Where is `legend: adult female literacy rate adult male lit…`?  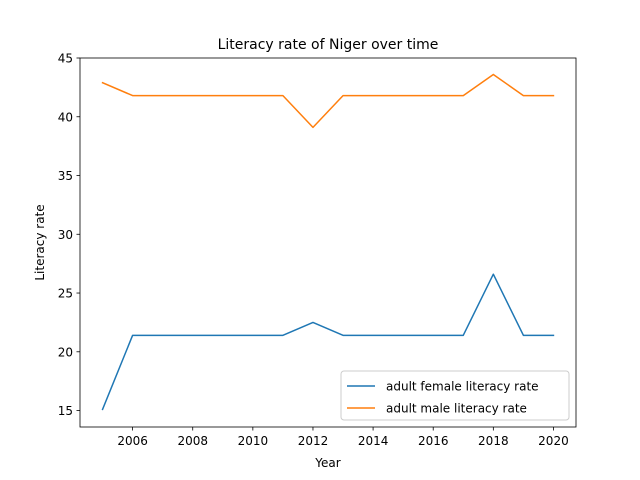 legend: adult female literacy rate adult male lit… is located at coordinates (455, 395).